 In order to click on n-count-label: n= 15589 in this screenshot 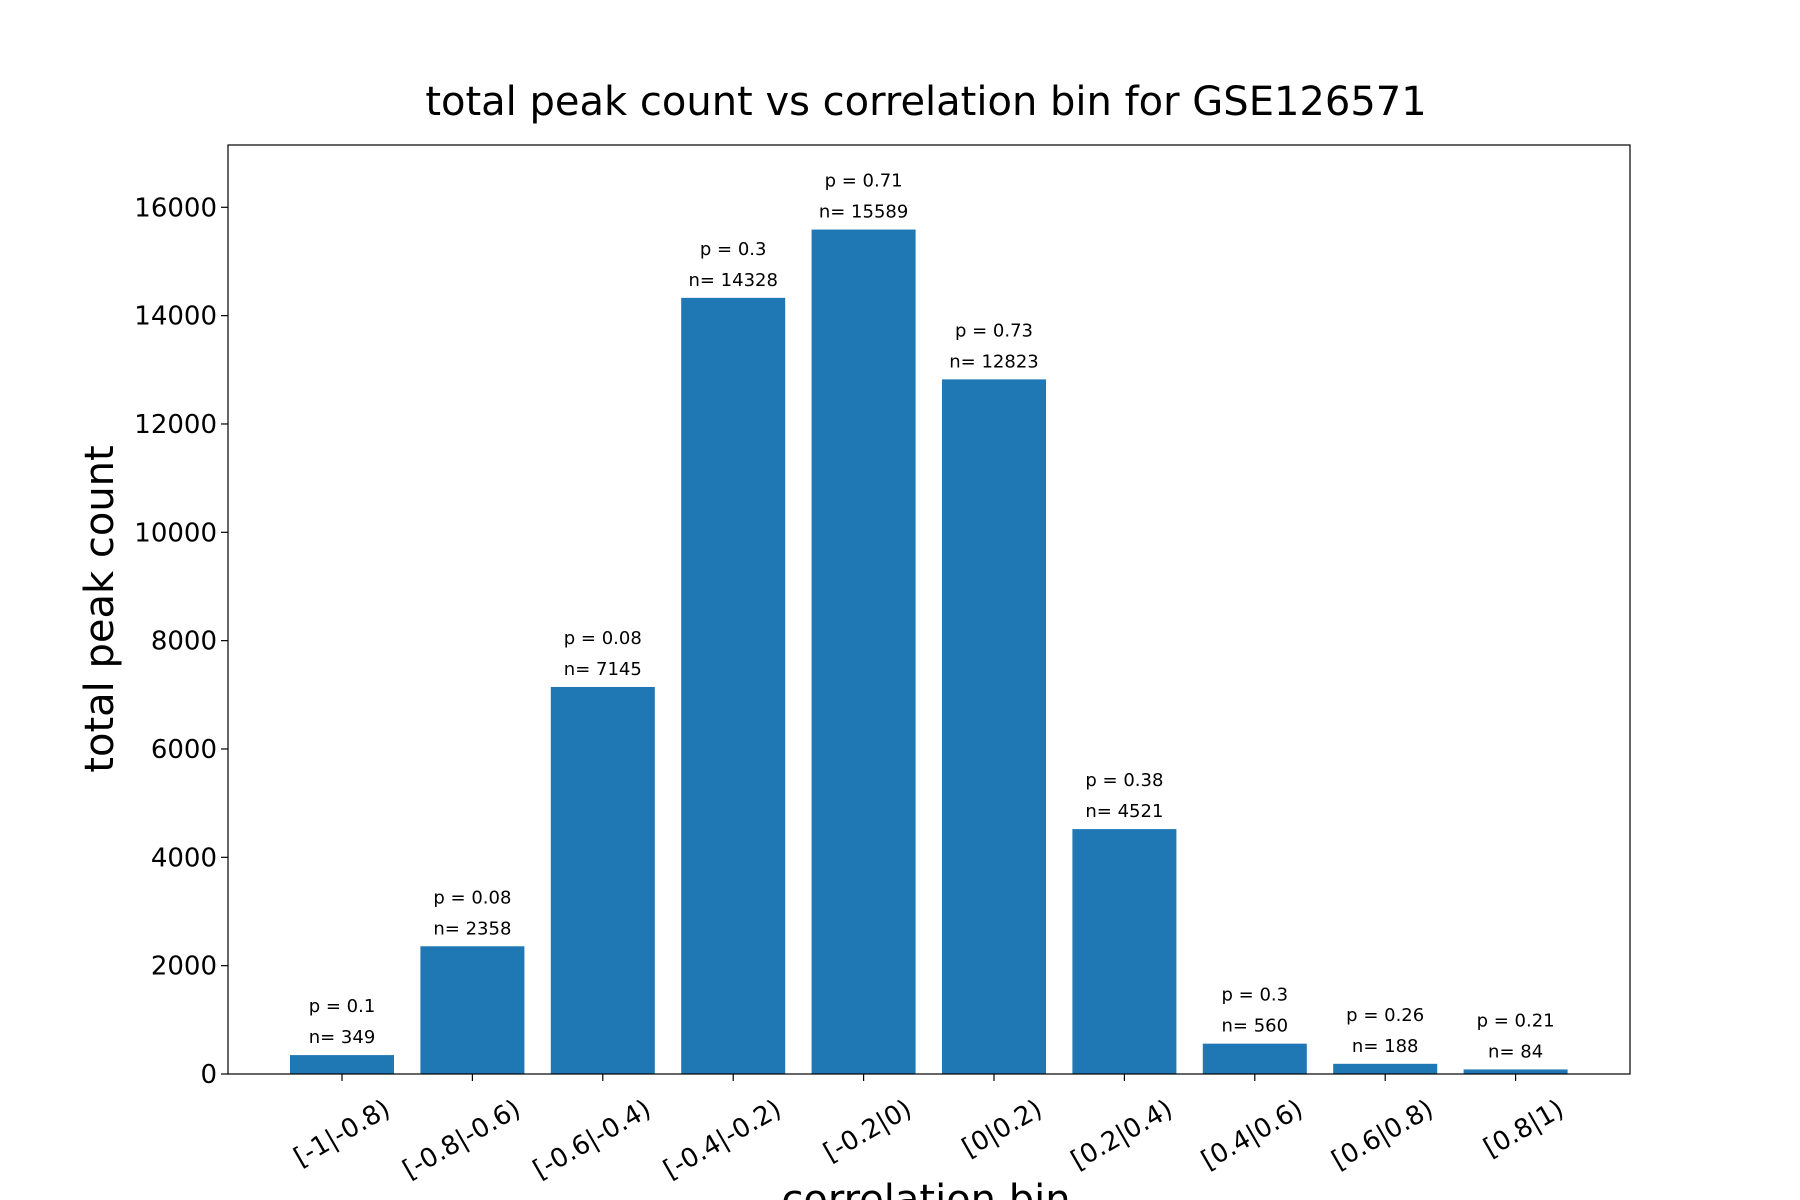, I will do `click(863, 212)`.